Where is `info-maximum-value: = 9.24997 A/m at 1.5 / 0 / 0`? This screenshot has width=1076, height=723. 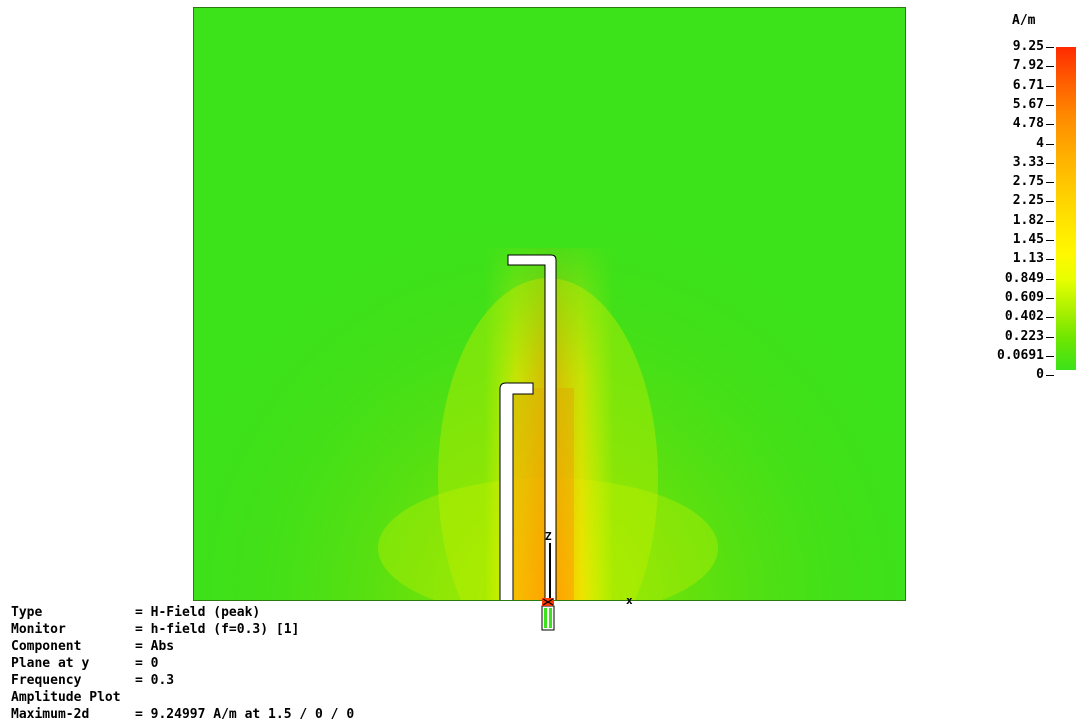
info-maximum-value: = 9.24997 A/m at 1.5 / 0 / 0 is located at coordinates (245, 714).